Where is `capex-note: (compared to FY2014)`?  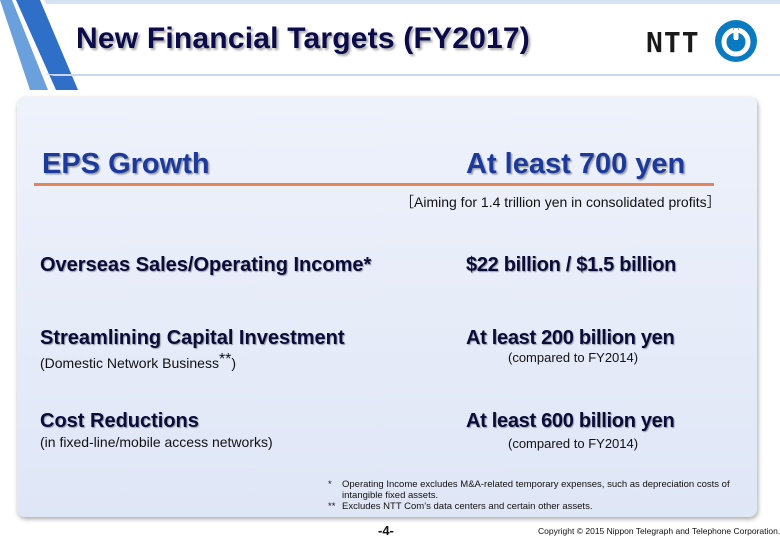
capex-note: (compared to FY2014) is located at coordinates (573, 357).